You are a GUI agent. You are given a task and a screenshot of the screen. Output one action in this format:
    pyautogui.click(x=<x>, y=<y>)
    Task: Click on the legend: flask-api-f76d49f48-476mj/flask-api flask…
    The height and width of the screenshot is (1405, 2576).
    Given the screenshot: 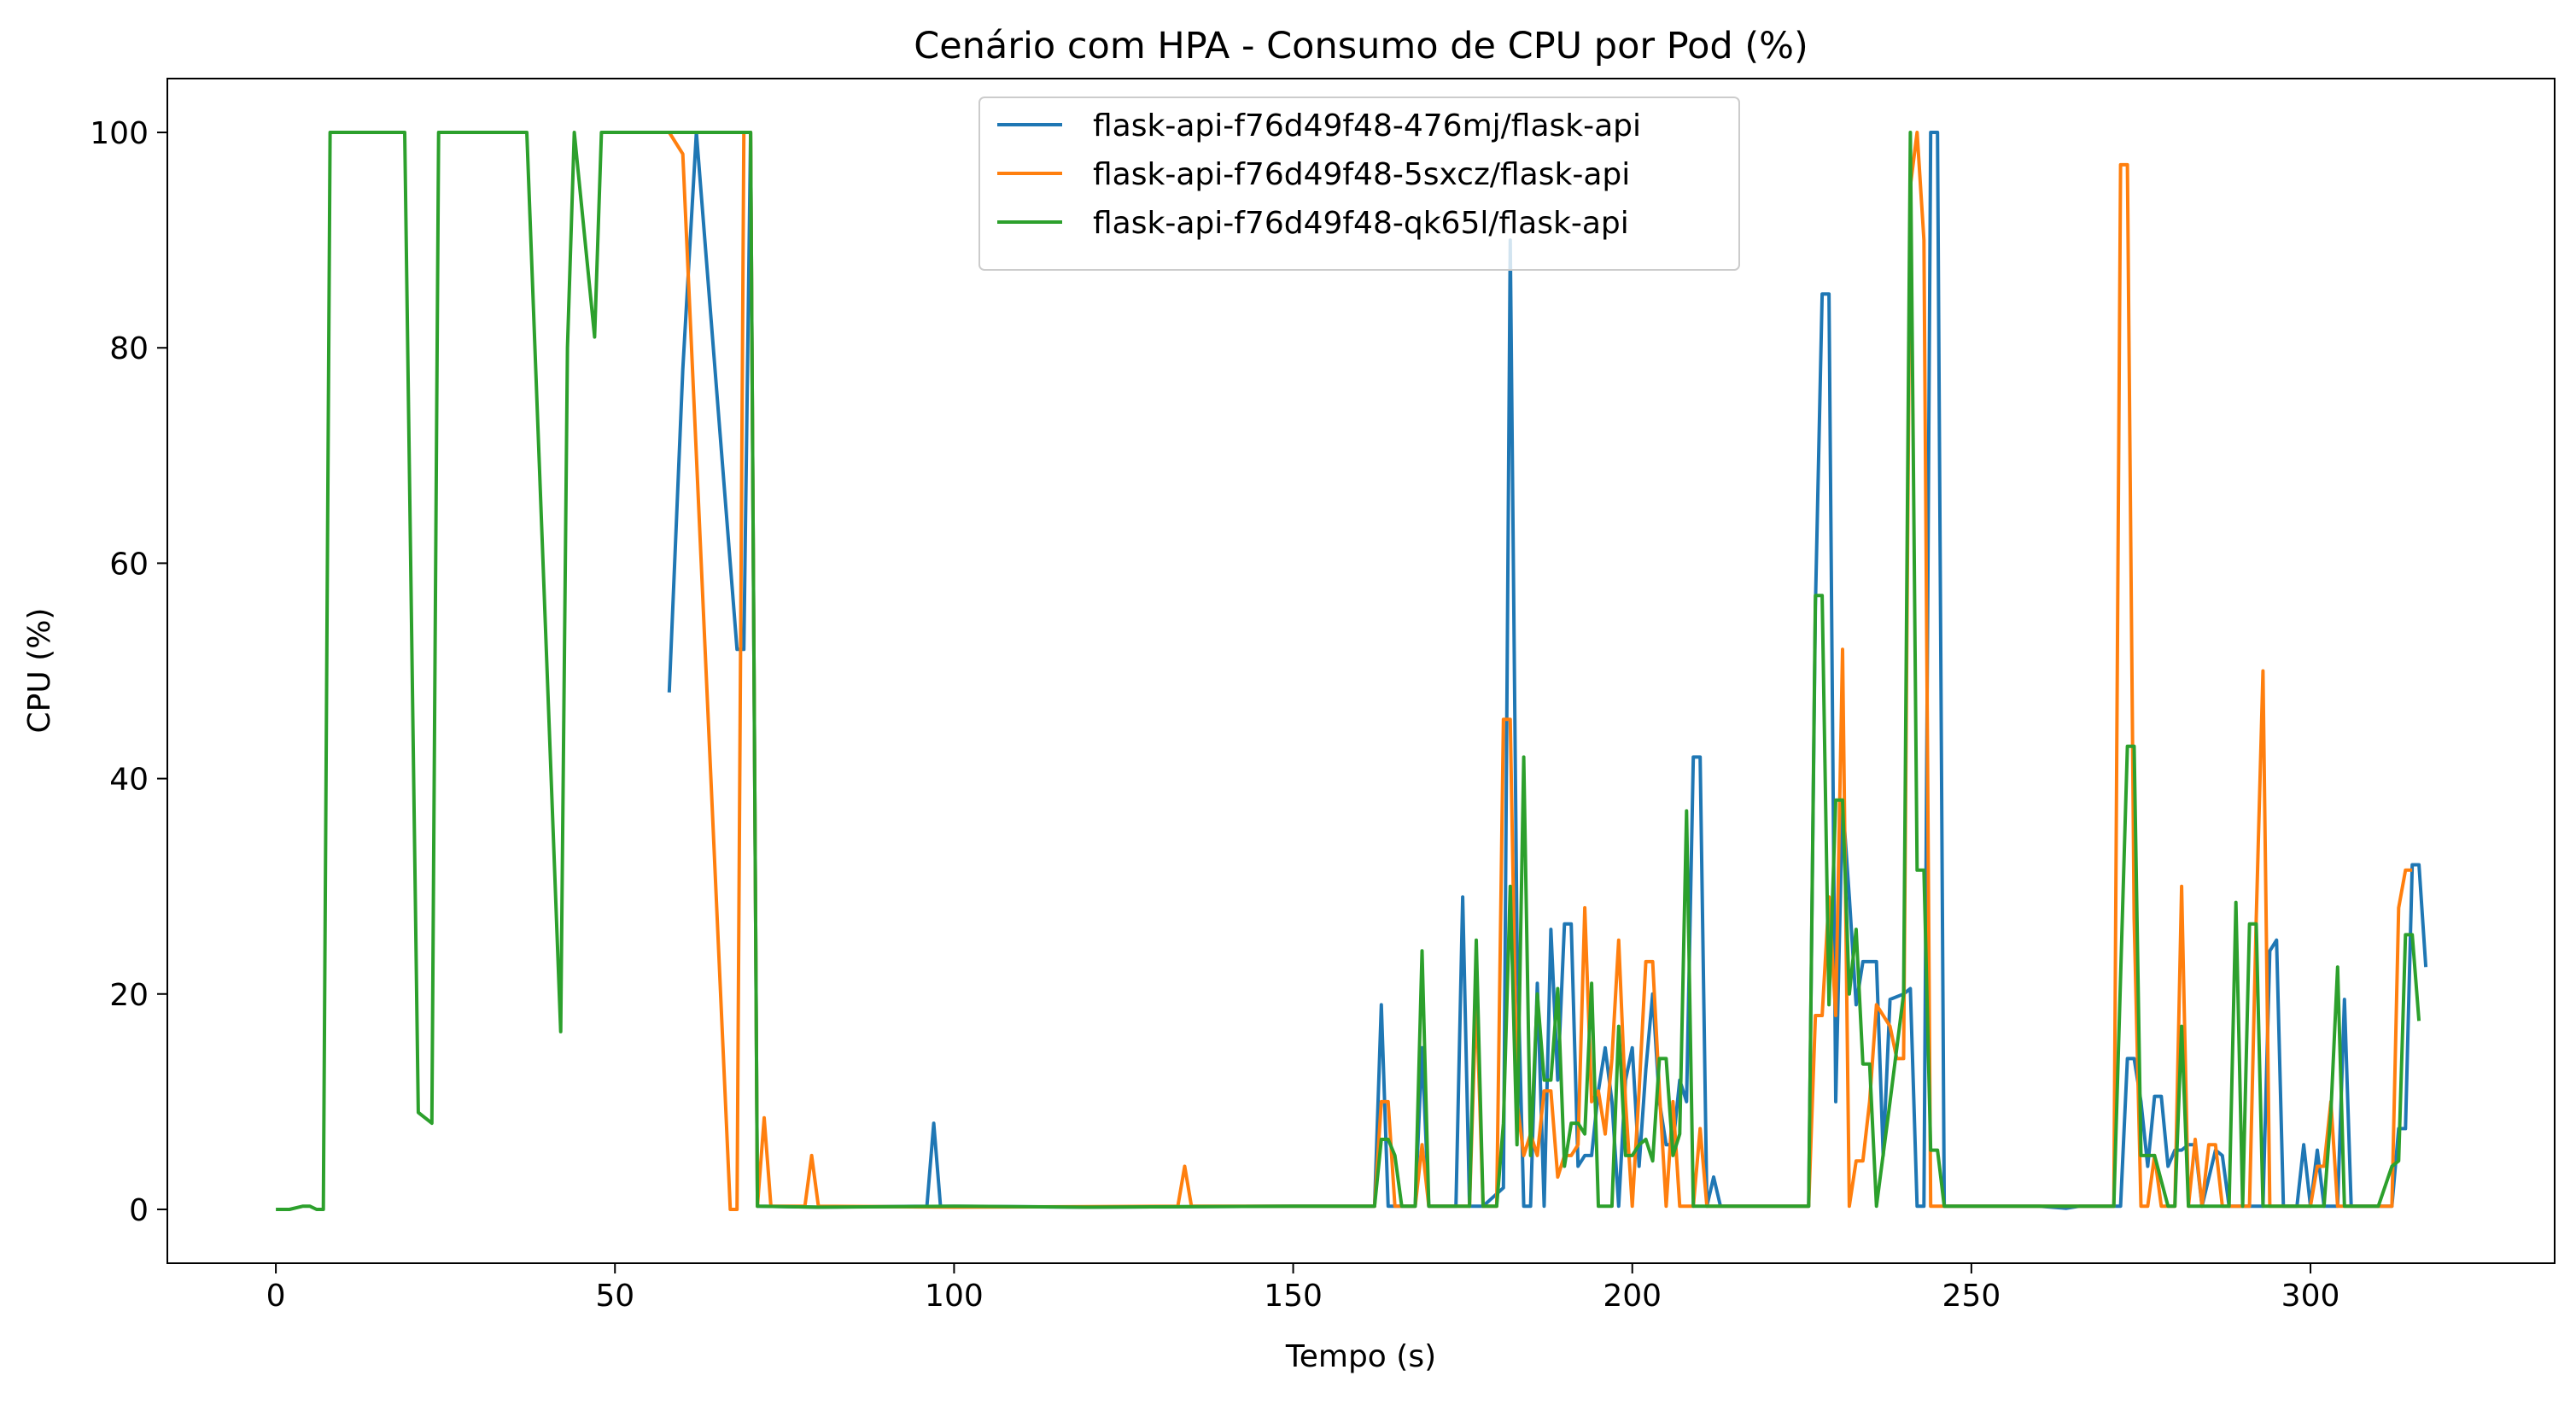 What is the action you would take?
    pyautogui.click(x=1359, y=184)
    